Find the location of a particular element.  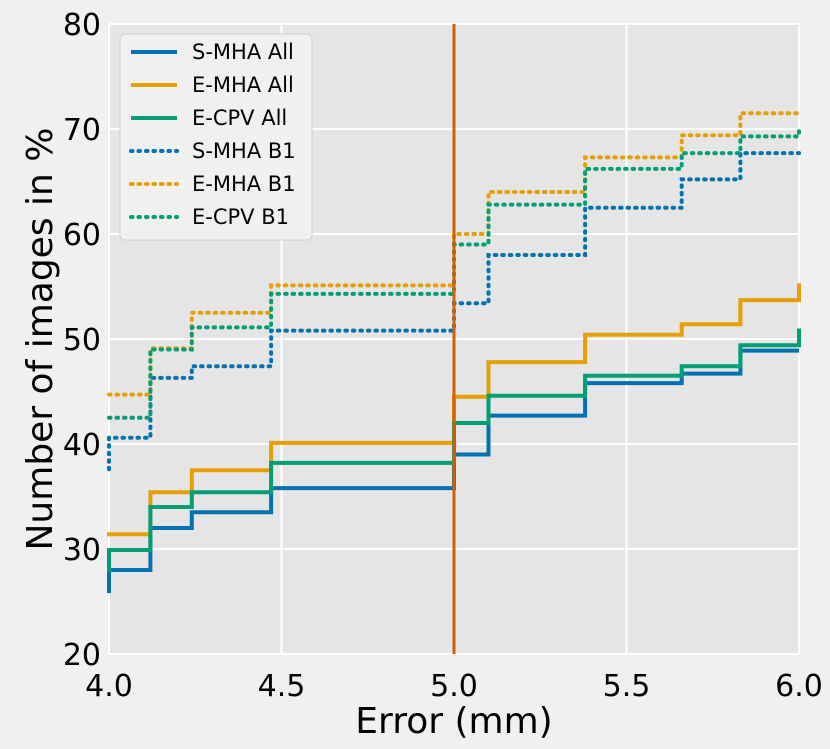

x-tick-labels: 4.0 4.5 5.0 5.5 6.0 is located at coordinates (454, 686).